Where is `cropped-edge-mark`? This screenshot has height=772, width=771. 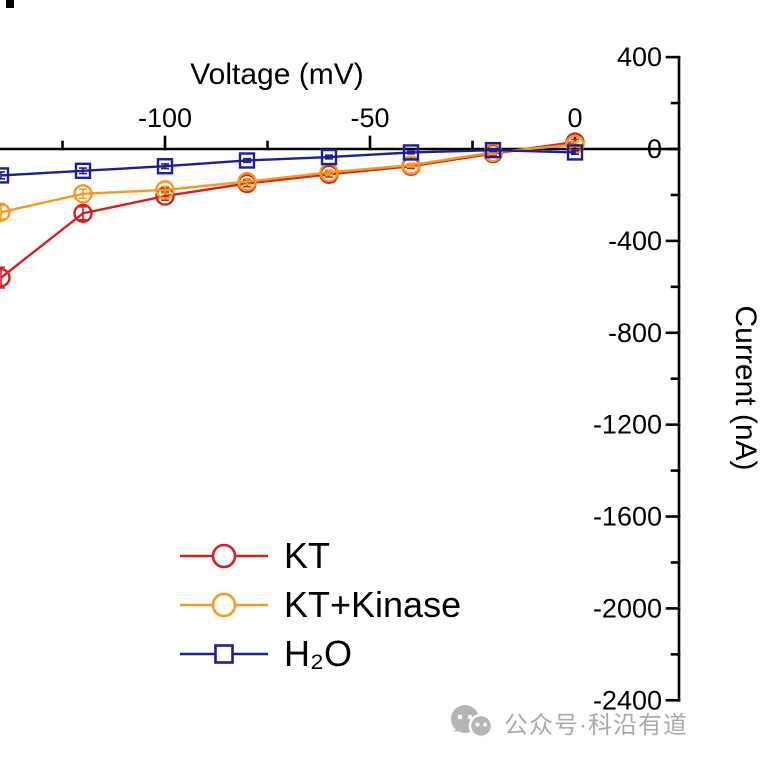
cropped-edge-mark is located at coordinates (10, 4).